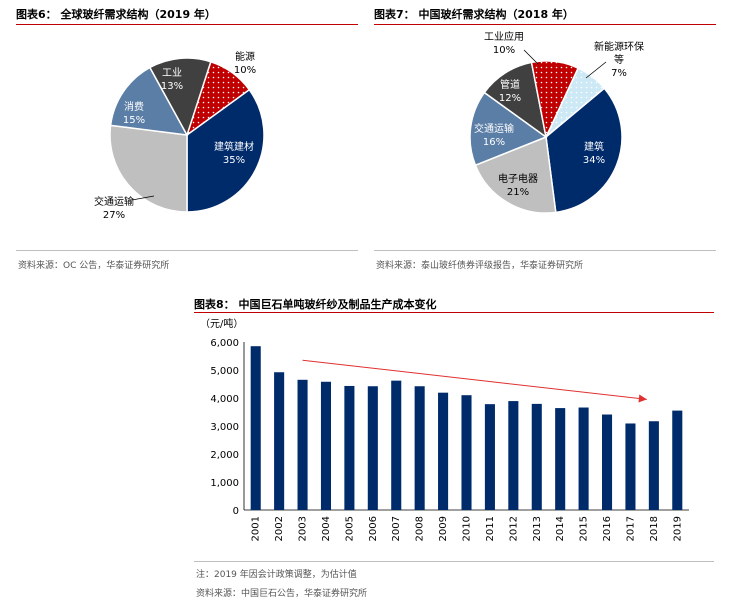 This screenshot has height=604, width=732. I want to click on pie-value-label-0: 7%, so click(619, 73).